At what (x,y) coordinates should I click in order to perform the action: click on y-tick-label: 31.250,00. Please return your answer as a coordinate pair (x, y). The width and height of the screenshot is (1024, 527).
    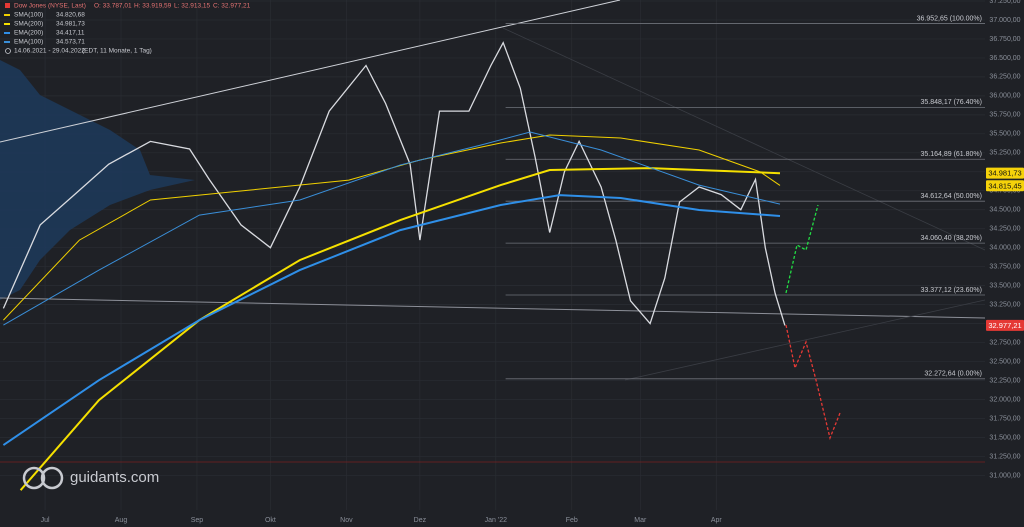
    Looking at the image, I should click on (1004, 456).